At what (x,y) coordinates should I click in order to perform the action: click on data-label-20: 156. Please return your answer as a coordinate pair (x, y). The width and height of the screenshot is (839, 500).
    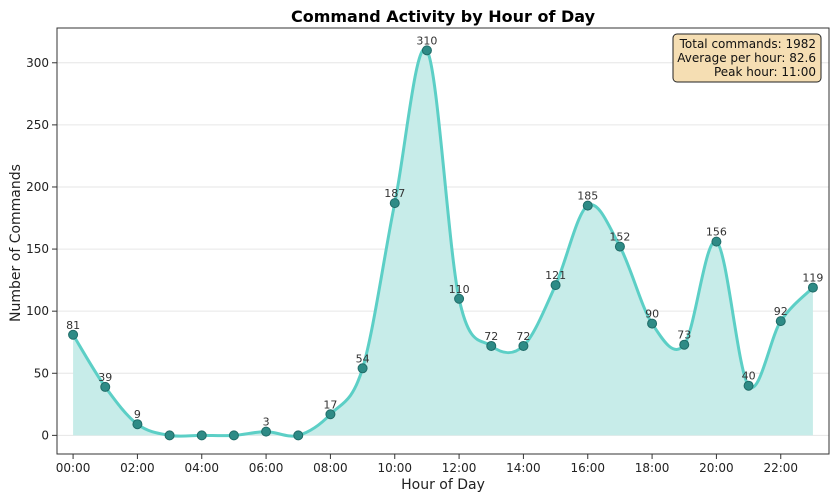
    Looking at the image, I should click on (716, 232).